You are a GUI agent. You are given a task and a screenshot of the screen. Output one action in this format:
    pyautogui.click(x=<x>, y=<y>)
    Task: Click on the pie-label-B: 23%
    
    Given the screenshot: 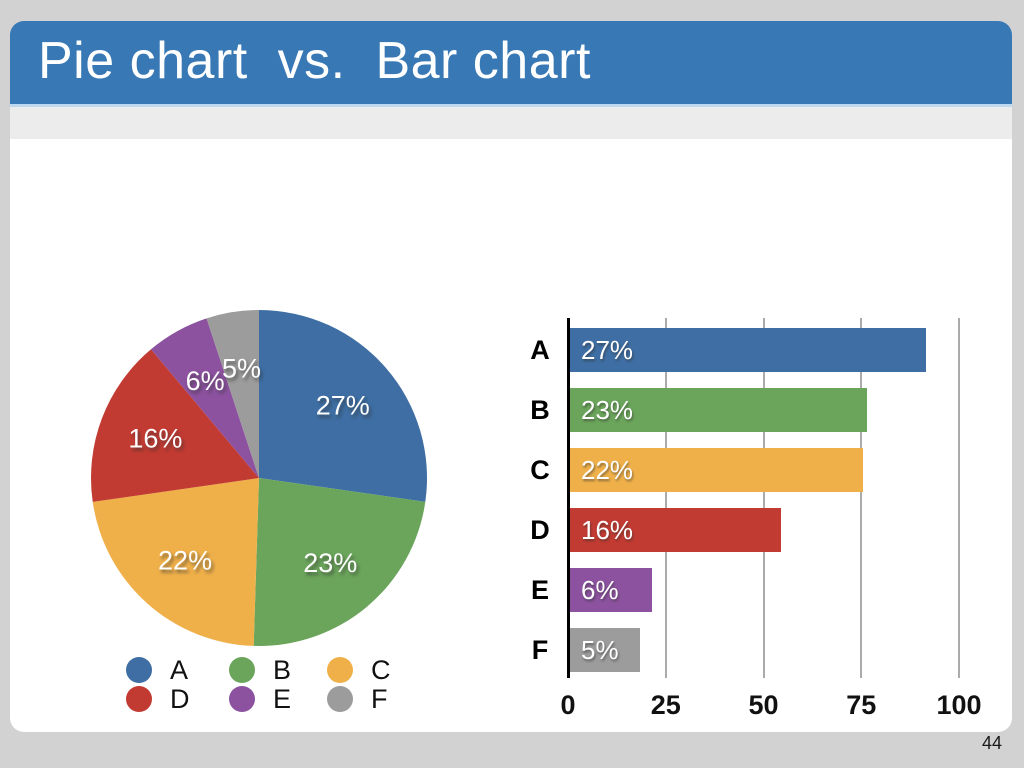 What is the action you would take?
    pyautogui.click(x=330, y=563)
    